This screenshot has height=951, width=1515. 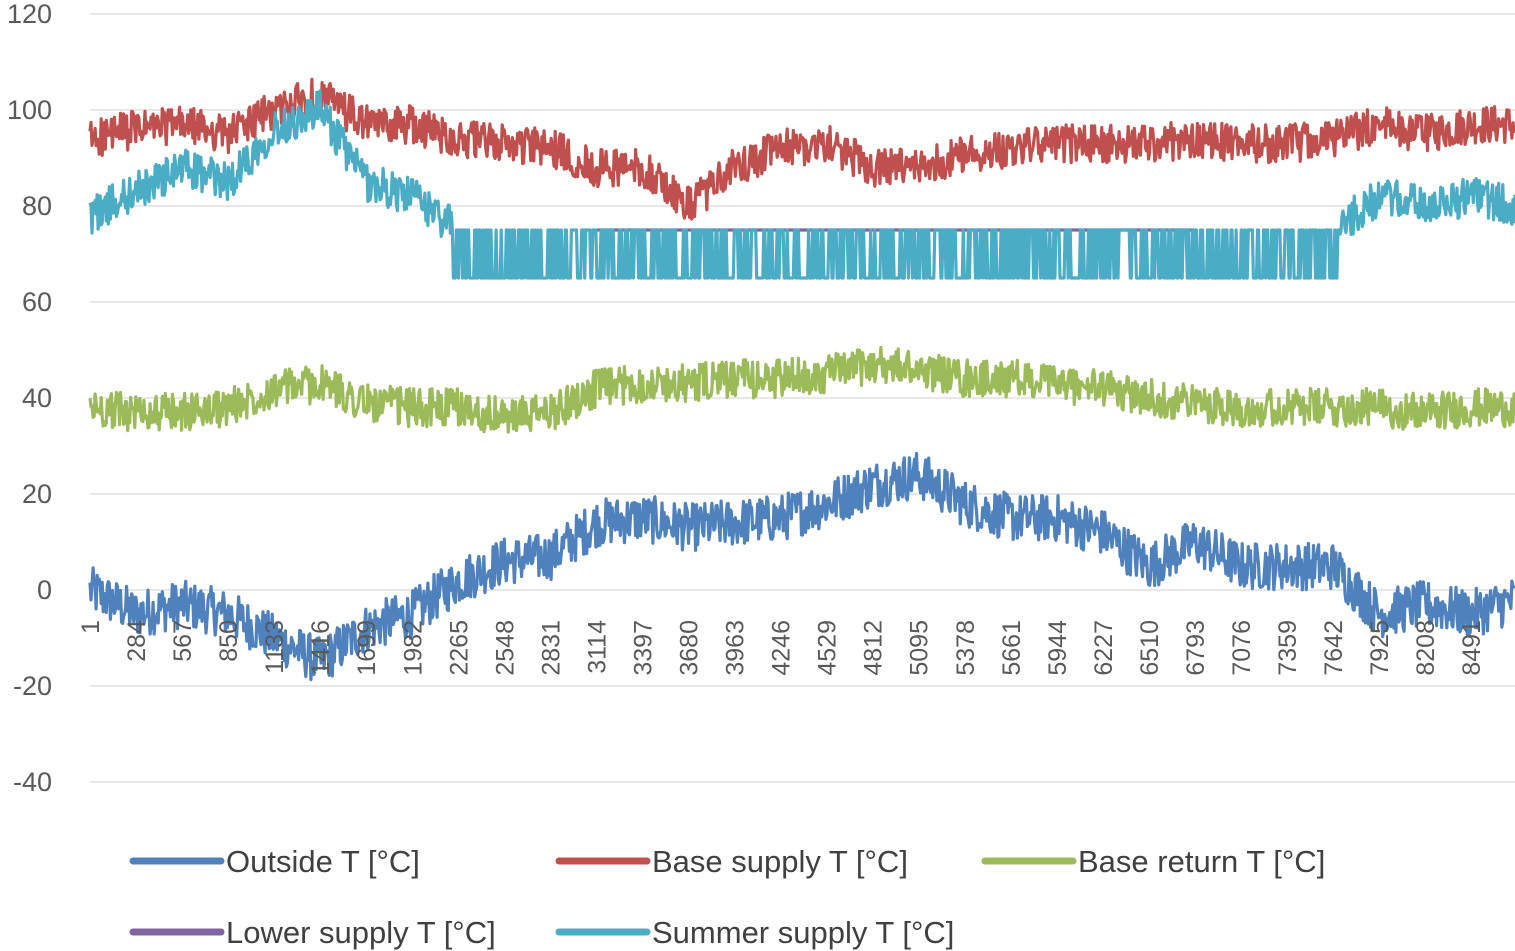 I want to click on x-tick-label-3397: 3397, so click(x=643, y=648).